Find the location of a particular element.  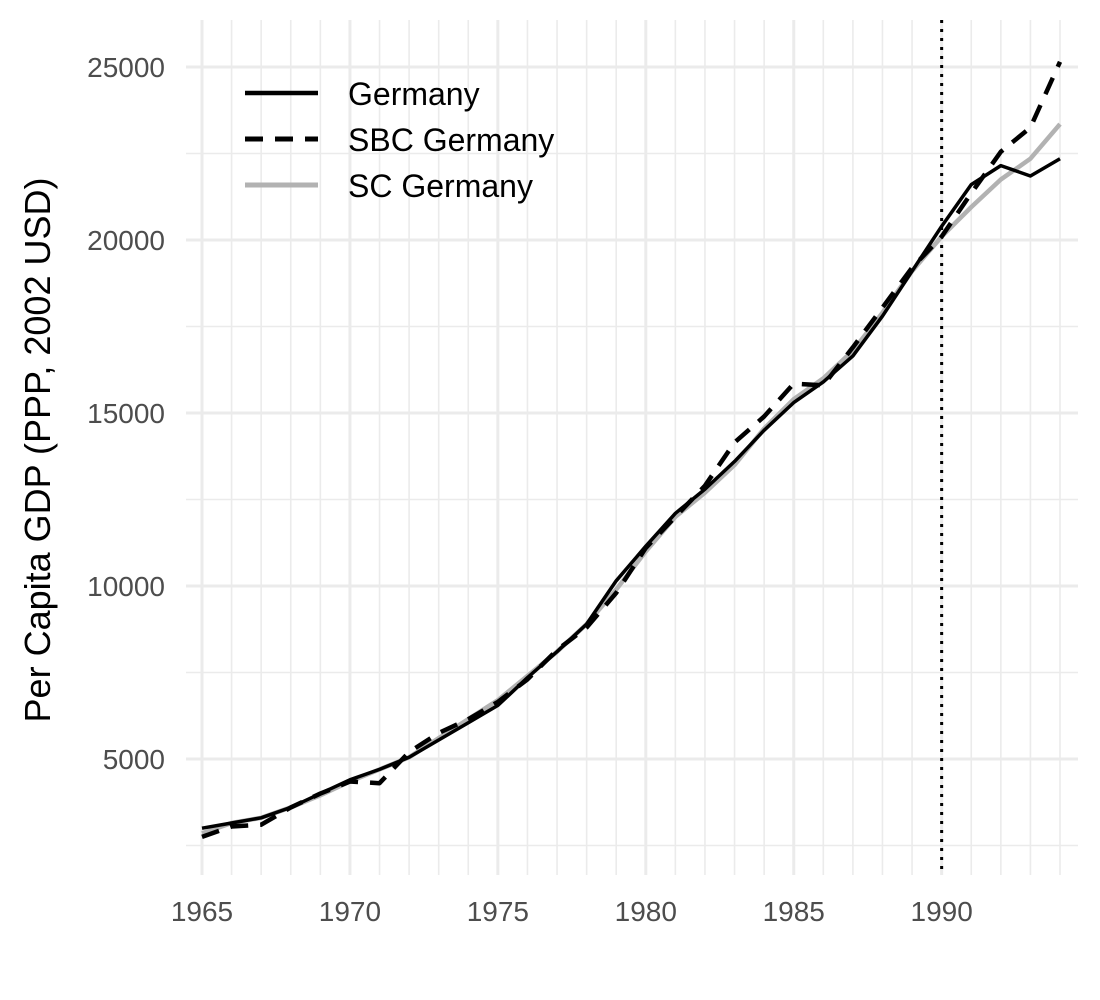

legend-label: SBC Germany is located at coordinates (451, 140).